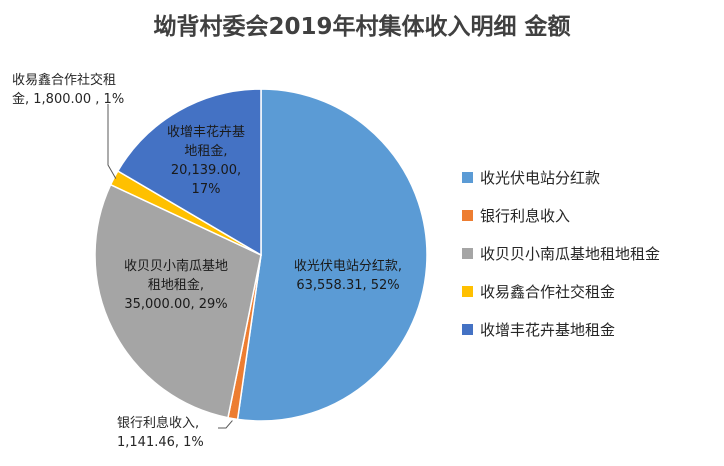 This screenshot has width=724, height=466. What do you see at coordinates (64, 80) in the screenshot?
I see `data-label-line: 收易鑫合作社交租` at bounding box center [64, 80].